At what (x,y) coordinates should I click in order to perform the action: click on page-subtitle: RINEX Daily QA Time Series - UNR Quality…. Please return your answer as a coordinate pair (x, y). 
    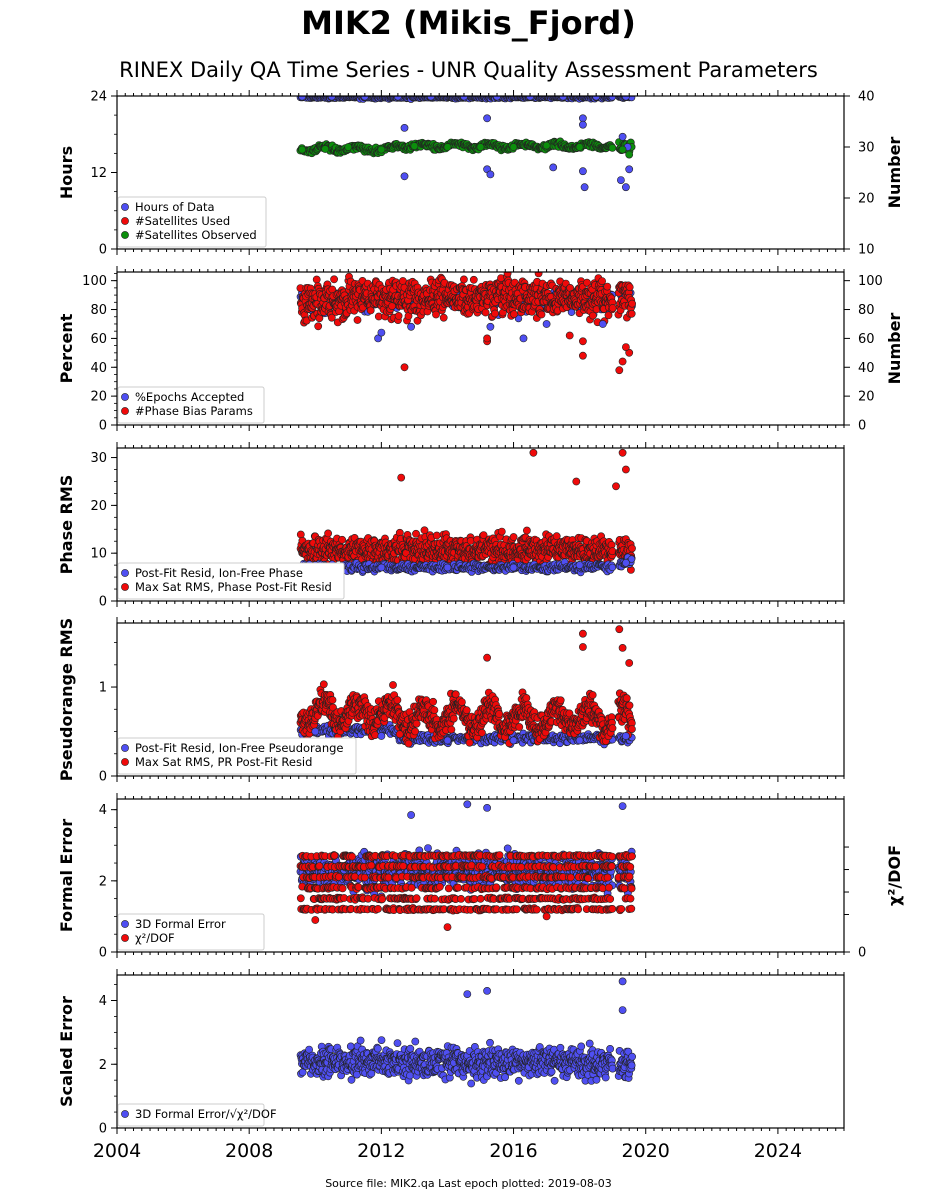
    Looking at the image, I should click on (468, 70).